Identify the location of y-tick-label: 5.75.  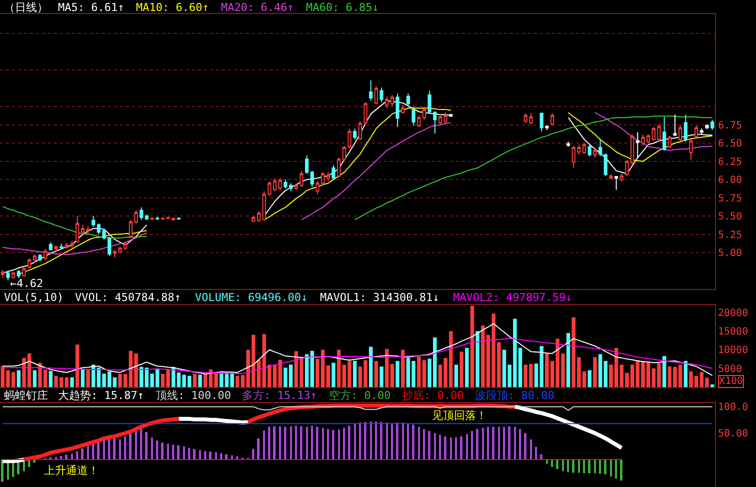
(730, 198).